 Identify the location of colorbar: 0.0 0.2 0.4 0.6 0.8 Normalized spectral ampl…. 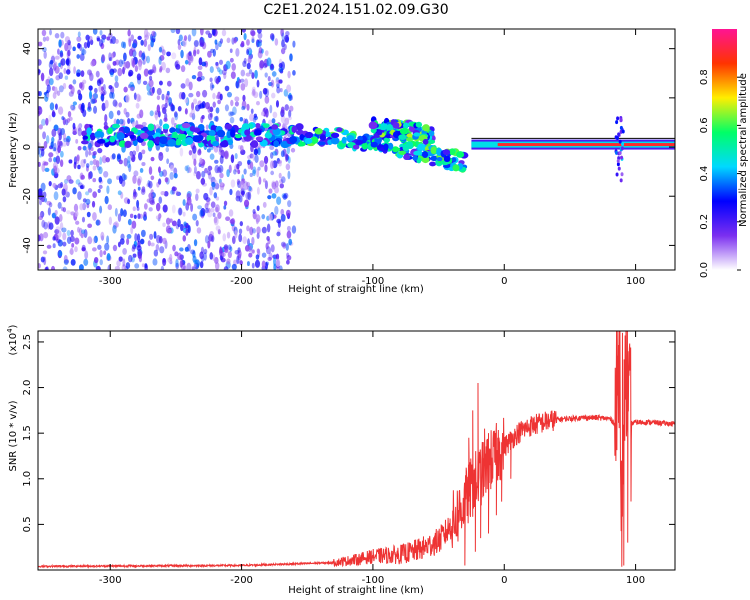
(724, 153).